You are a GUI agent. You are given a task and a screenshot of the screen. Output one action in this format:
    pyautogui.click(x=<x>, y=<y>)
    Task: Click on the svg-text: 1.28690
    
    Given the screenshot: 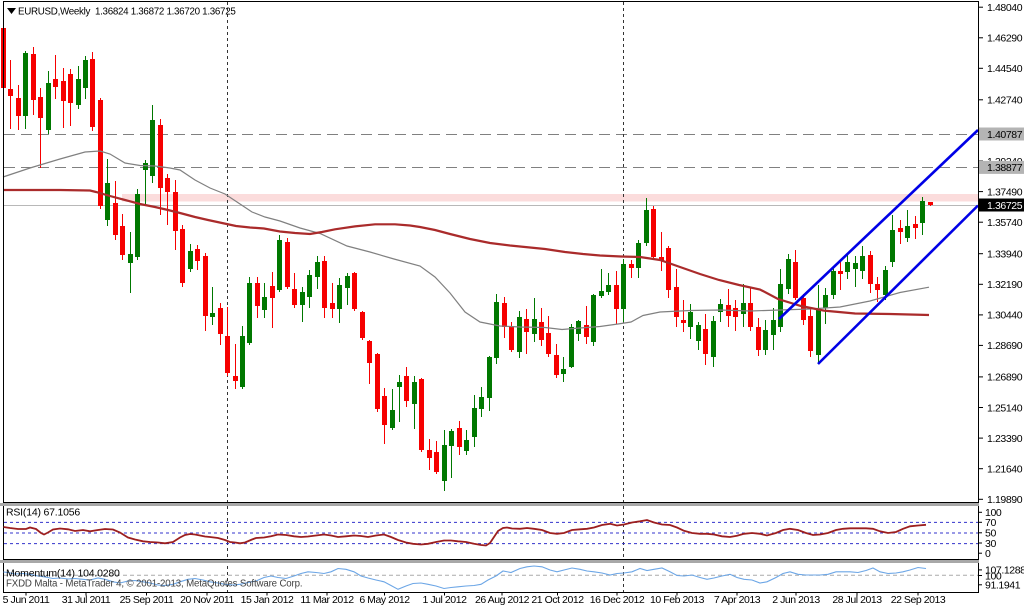 What is the action you would take?
    pyautogui.click(x=1005, y=346)
    